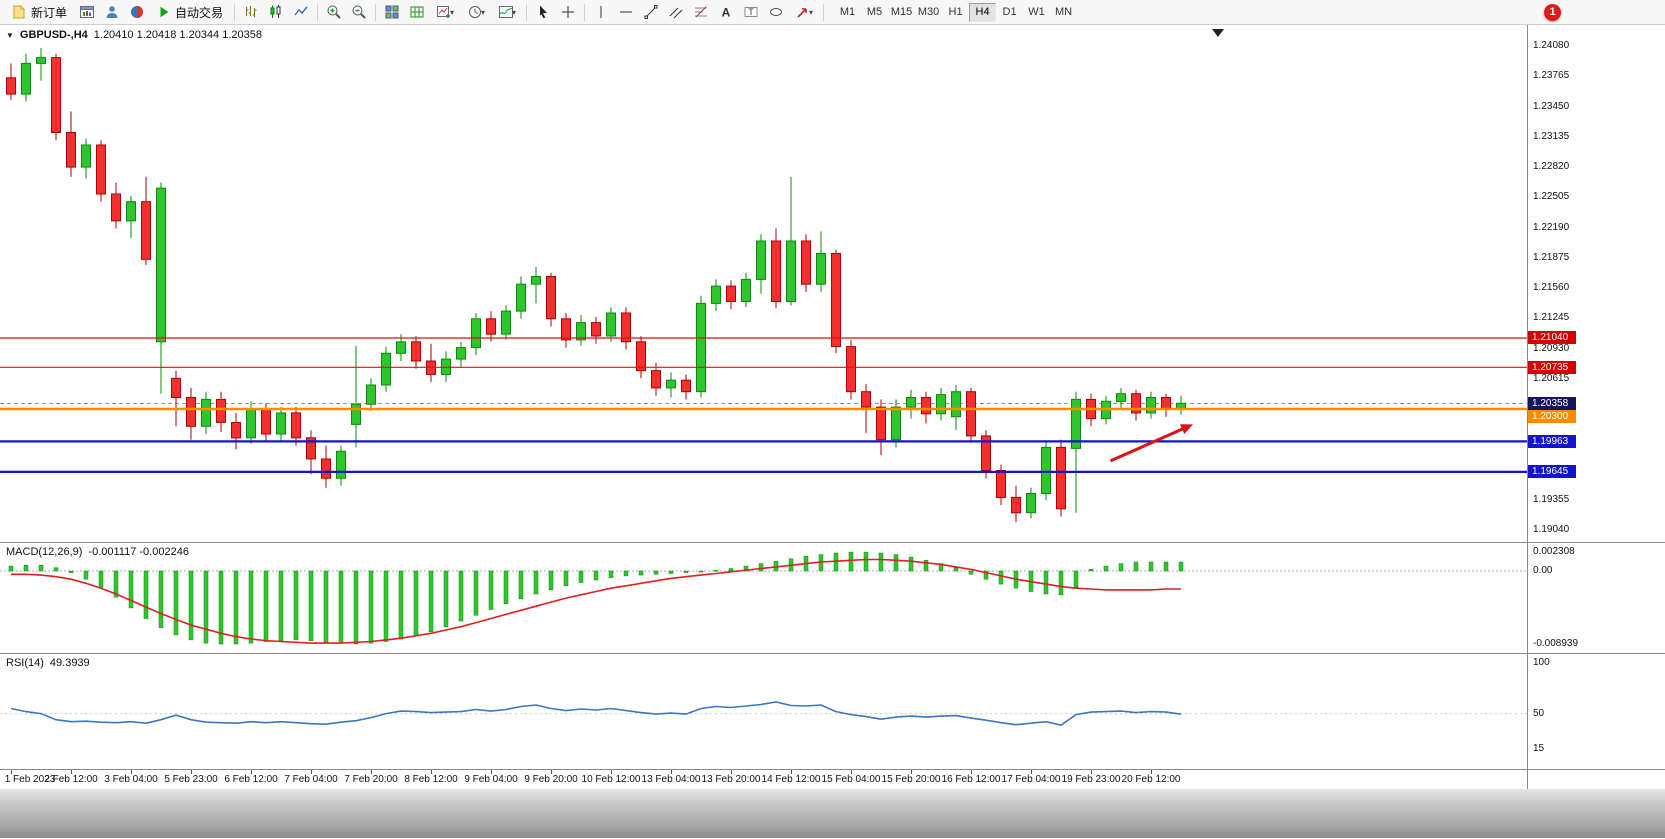 The image size is (1665, 839). I want to click on chart-shift-marker, so click(1218, 33).